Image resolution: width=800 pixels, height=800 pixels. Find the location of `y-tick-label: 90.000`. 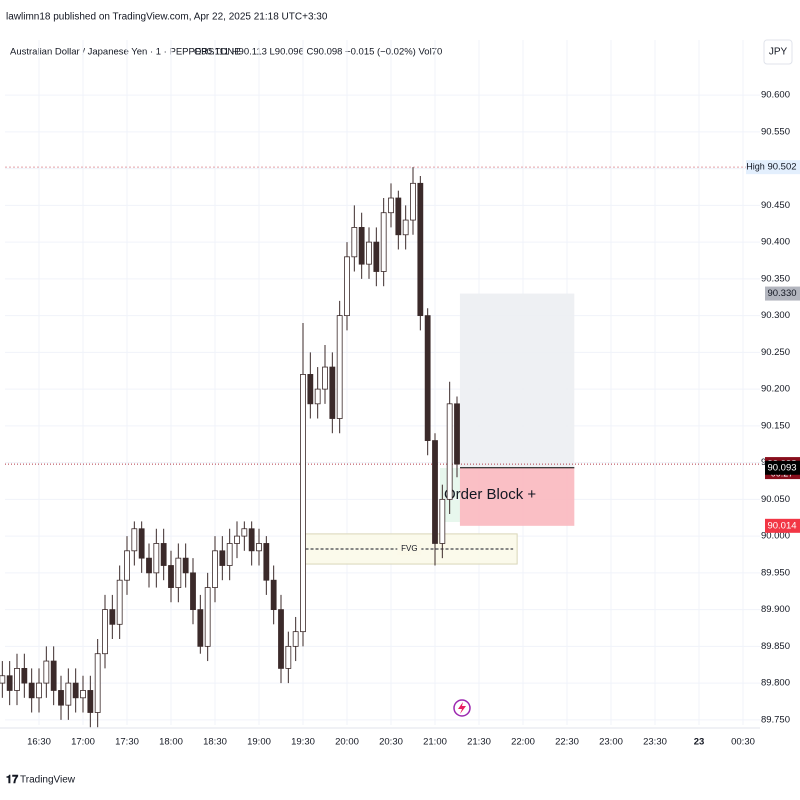

y-tick-label: 90.000 is located at coordinates (775, 536).